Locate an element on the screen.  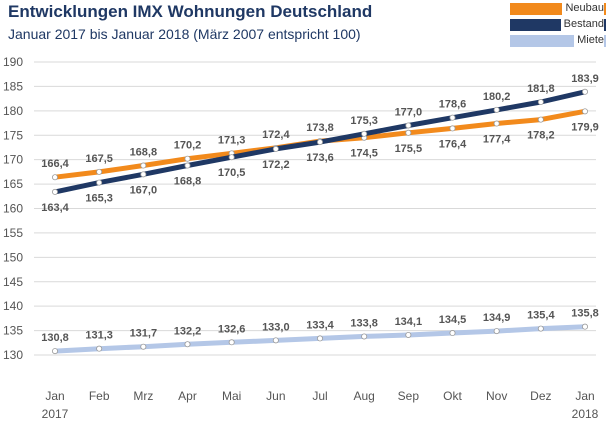
legend: Neubau Bestand Miete is located at coordinates (558, 24).